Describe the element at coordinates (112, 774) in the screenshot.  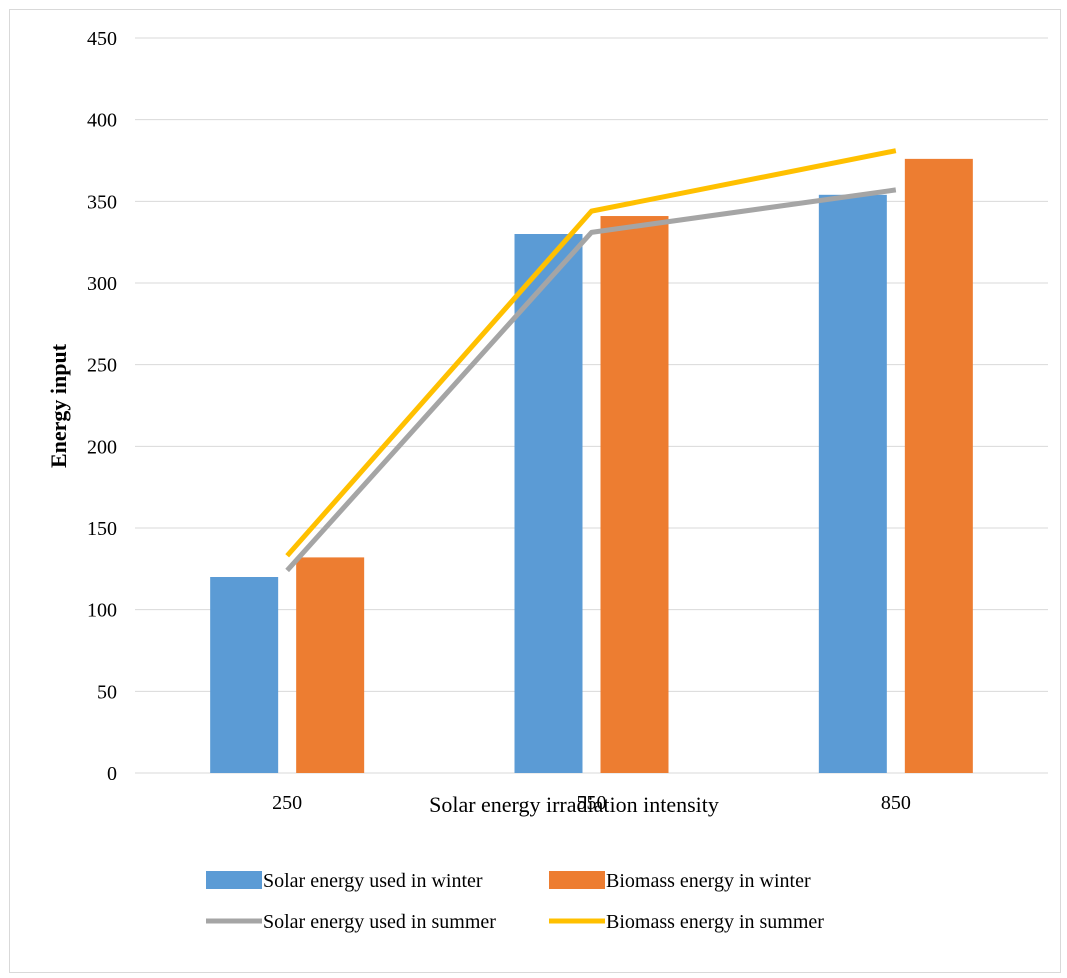
I see `y-tick-label: 0` at that location.